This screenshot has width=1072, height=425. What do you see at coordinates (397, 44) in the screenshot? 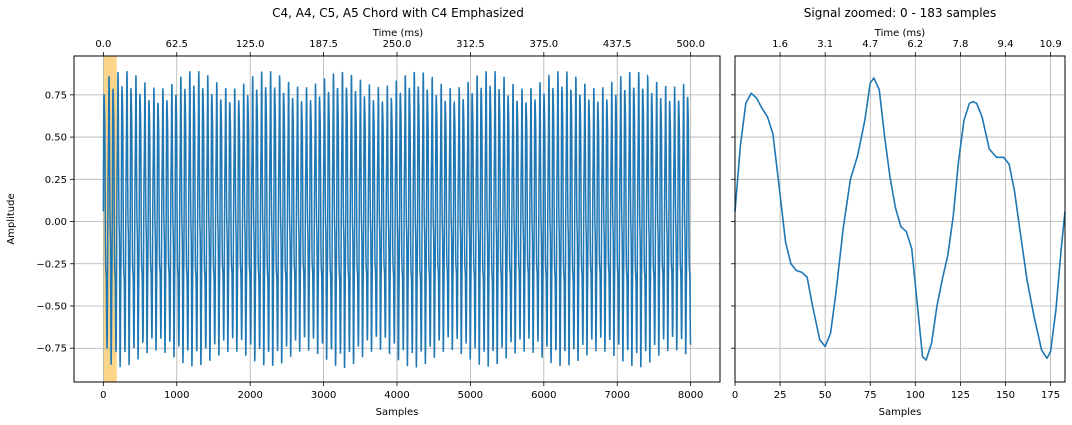
I see `top-tick-label: 250.0` at bounding box center [397, 44].